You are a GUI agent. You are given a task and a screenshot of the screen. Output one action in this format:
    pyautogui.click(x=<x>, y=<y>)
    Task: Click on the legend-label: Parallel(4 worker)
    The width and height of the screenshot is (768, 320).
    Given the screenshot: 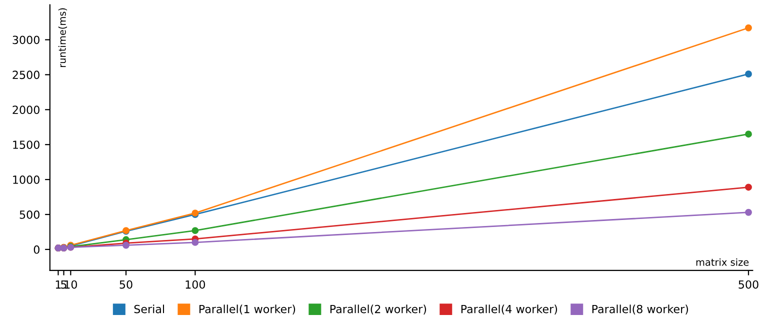 What is the action you would take?
    pyautogui.click(x=509, y=309)
    